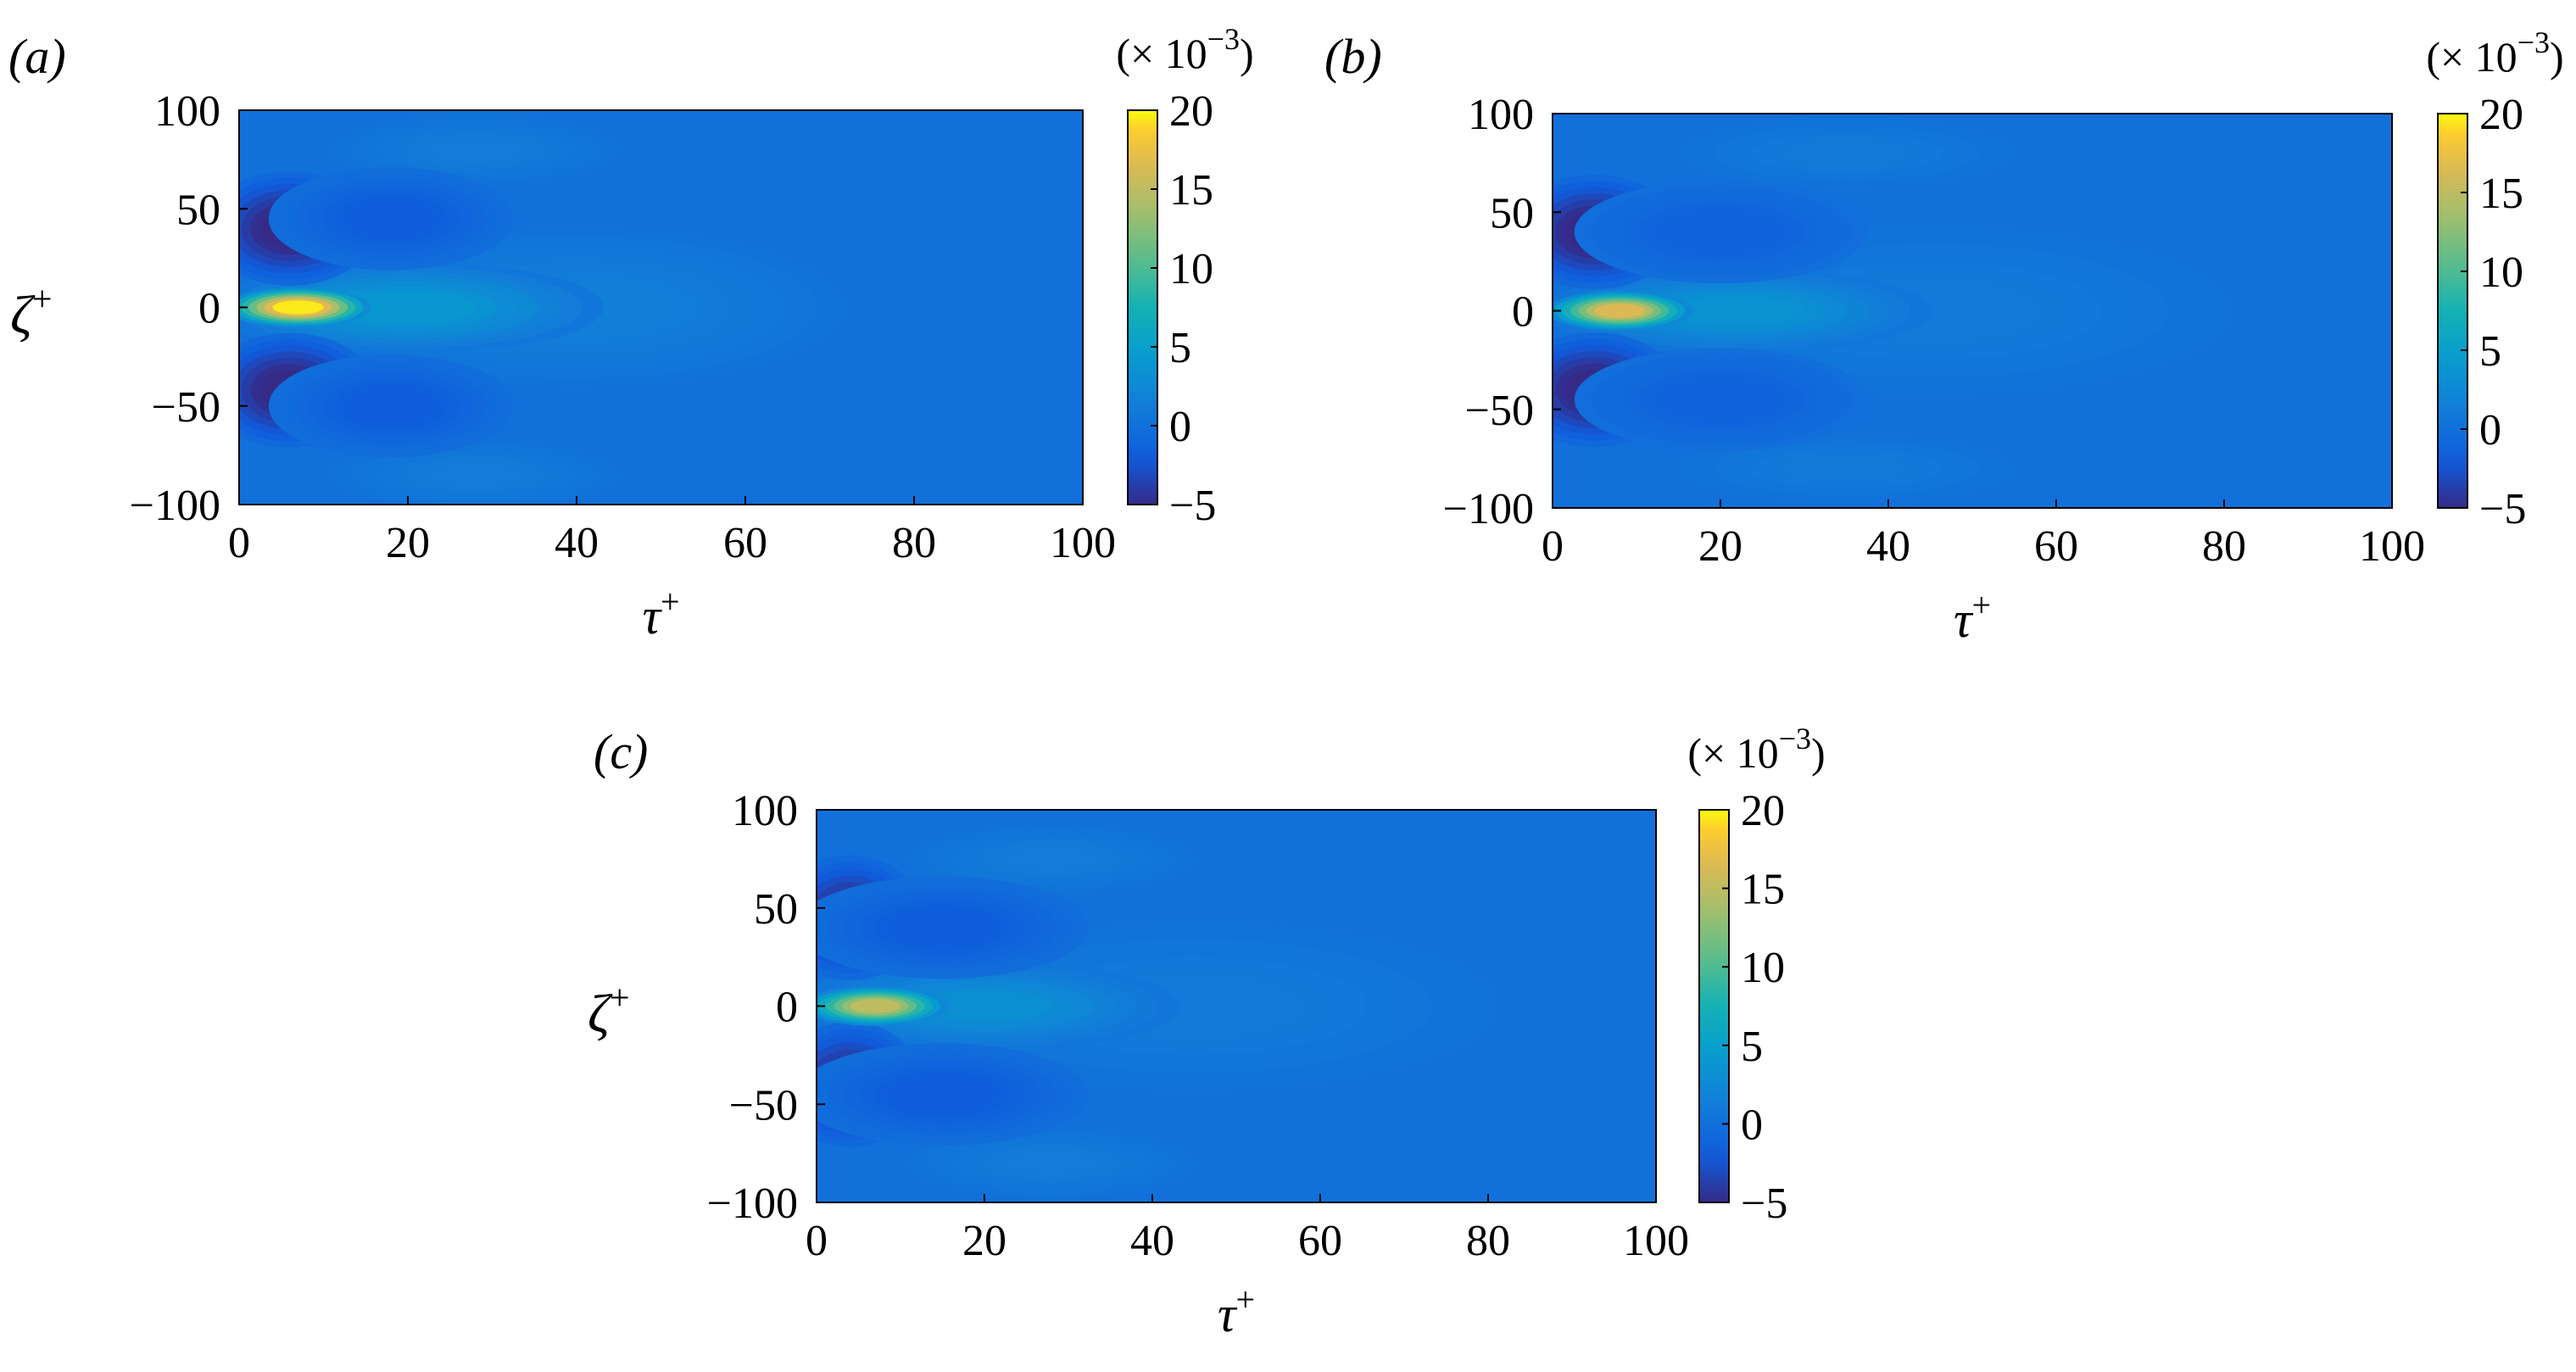 The height and width of the screenshot is (1372, 2576). I want to click on panel-label: (c), so click(621, 751).